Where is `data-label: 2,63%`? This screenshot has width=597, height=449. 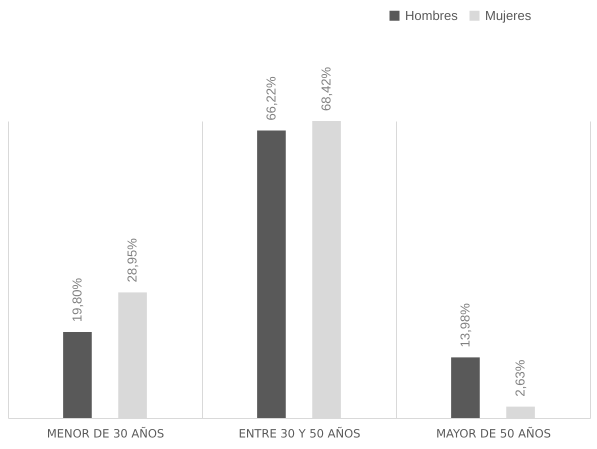 data-label: 2,63% is located at coordinates (520, 378).